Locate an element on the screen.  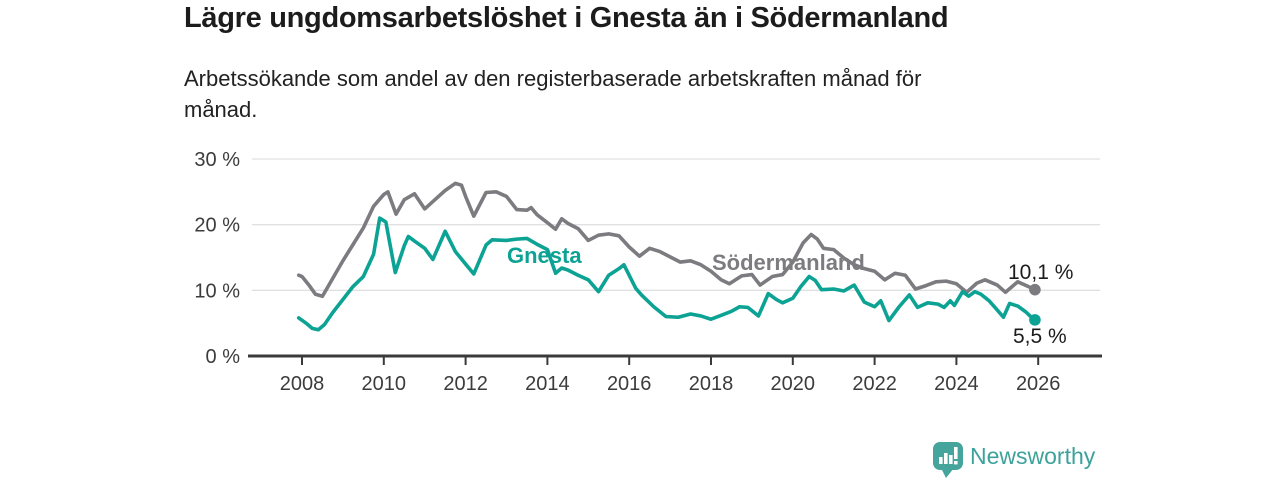
series-line-gnesta is located at coordinates (666, 274).